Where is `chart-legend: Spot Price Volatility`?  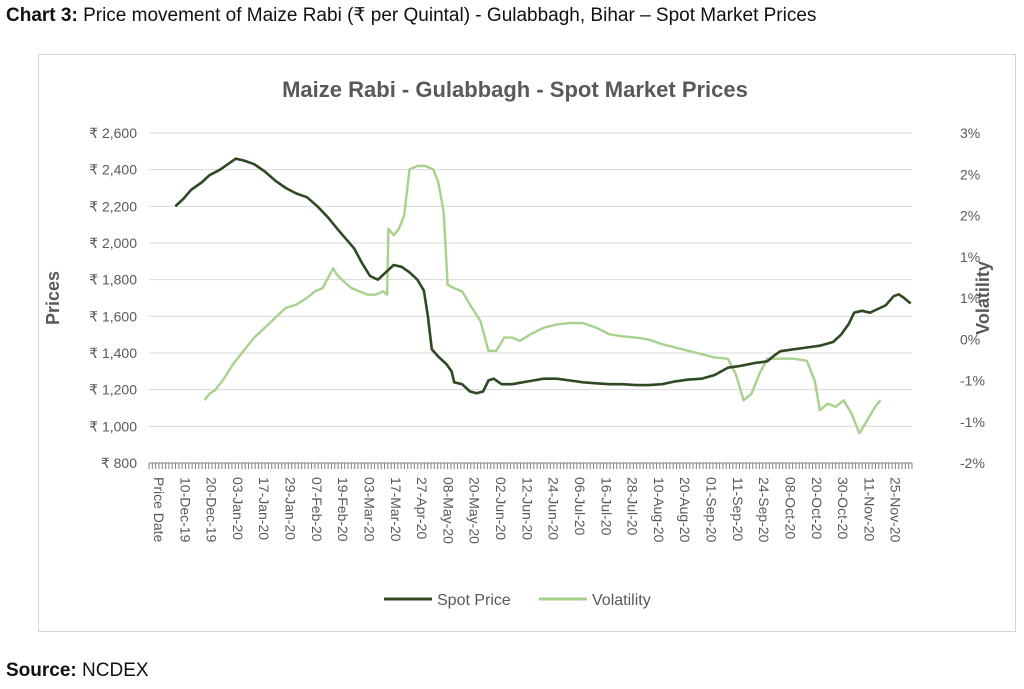 chart-legend: Spot Price Volatility is located at coordinates (517, 600).